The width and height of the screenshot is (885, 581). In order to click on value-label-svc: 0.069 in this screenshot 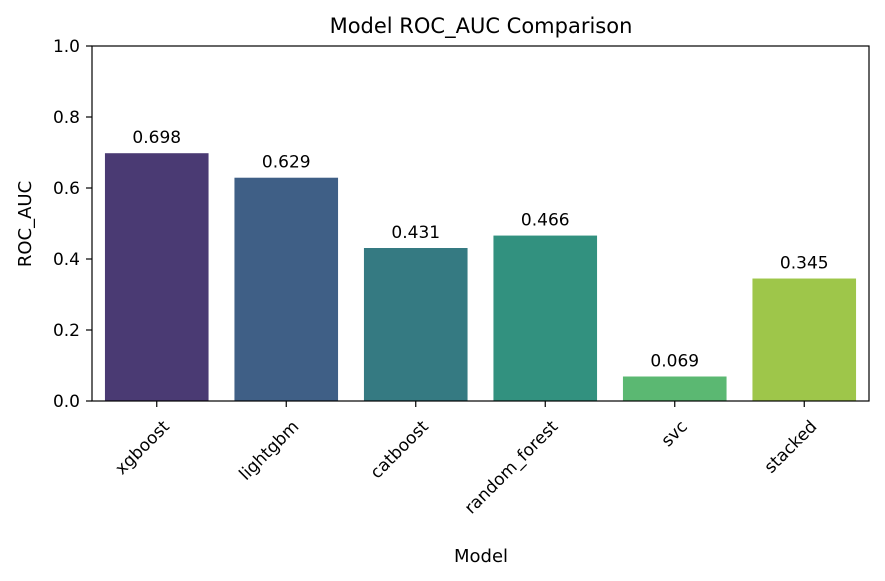, I will do `click(674, 362)`.